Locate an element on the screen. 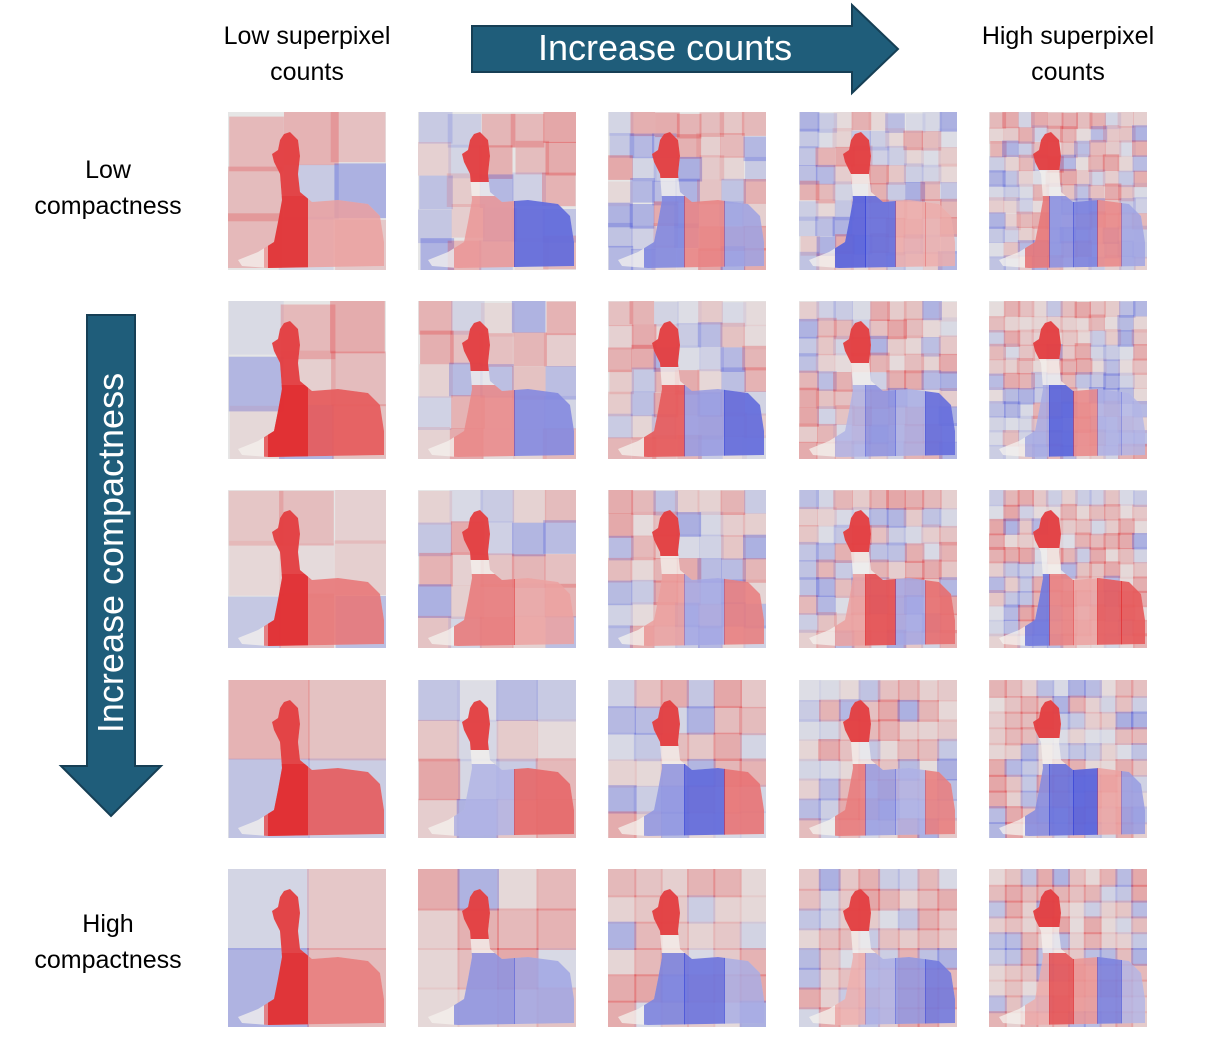 The height and width of the screenshot is (1060, 1206). increase-compactness-arrow is located at coordinates (111, 566).